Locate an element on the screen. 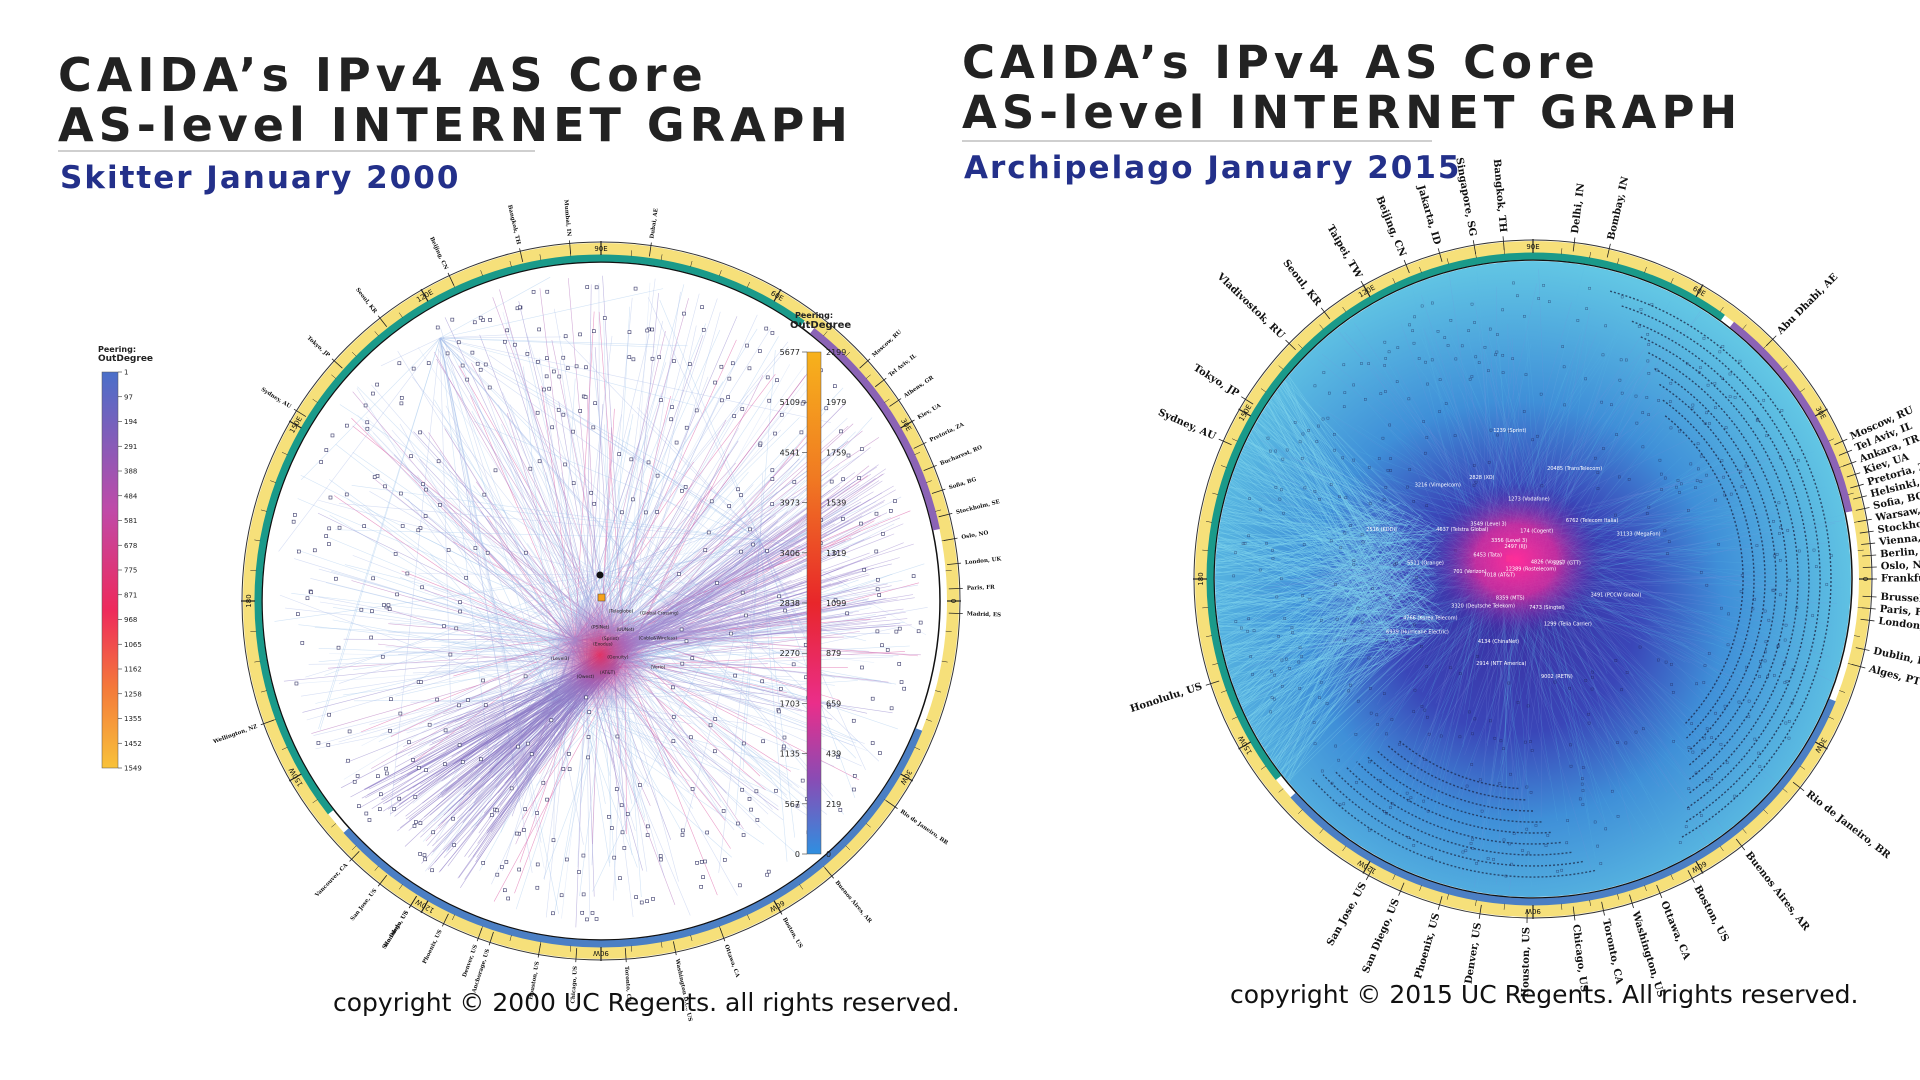 This screenshot has height=1080, width=1920. left-city-label: Dubai, AE is located at coordinates (654, 223).